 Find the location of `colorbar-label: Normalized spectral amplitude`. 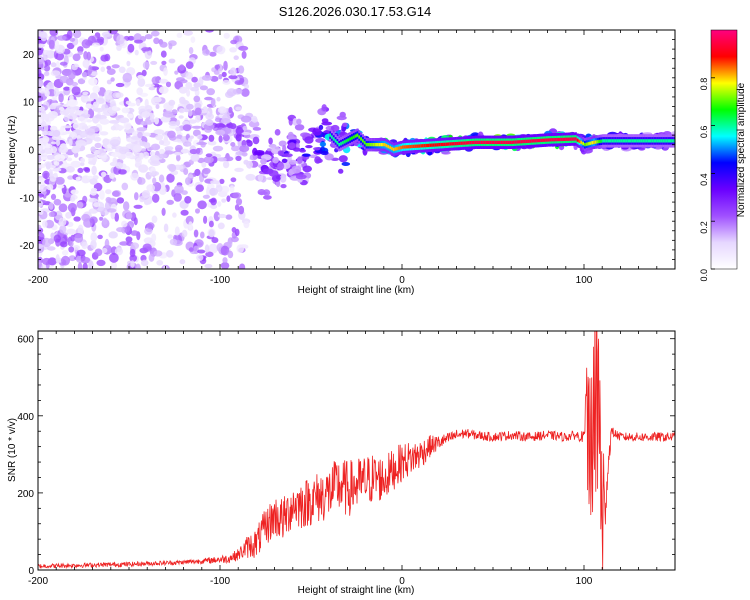

colorbar-label: Normalized spectral amplitude is located at coordinates (741, 149).